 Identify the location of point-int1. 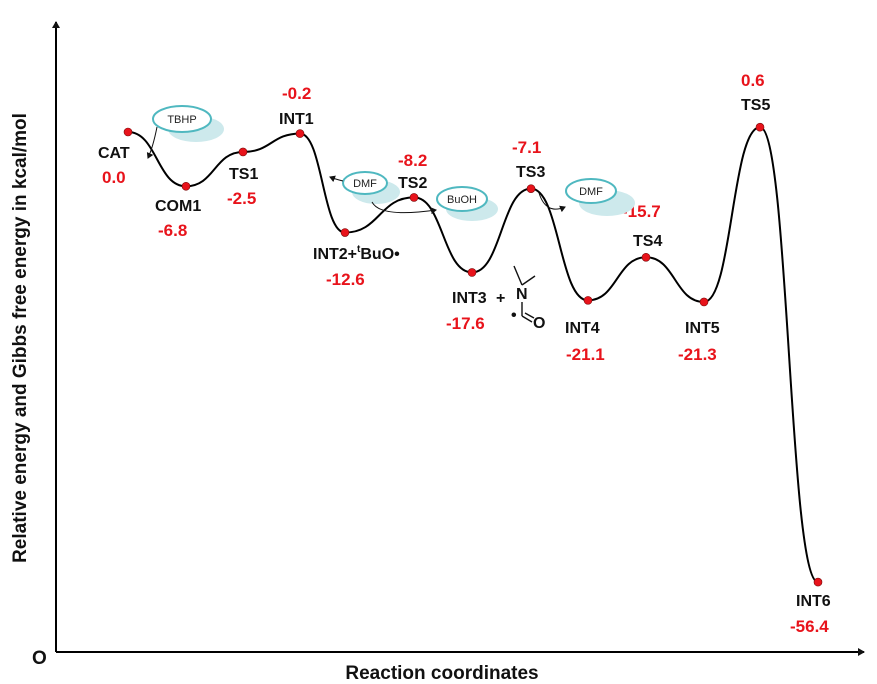
(300, 133).